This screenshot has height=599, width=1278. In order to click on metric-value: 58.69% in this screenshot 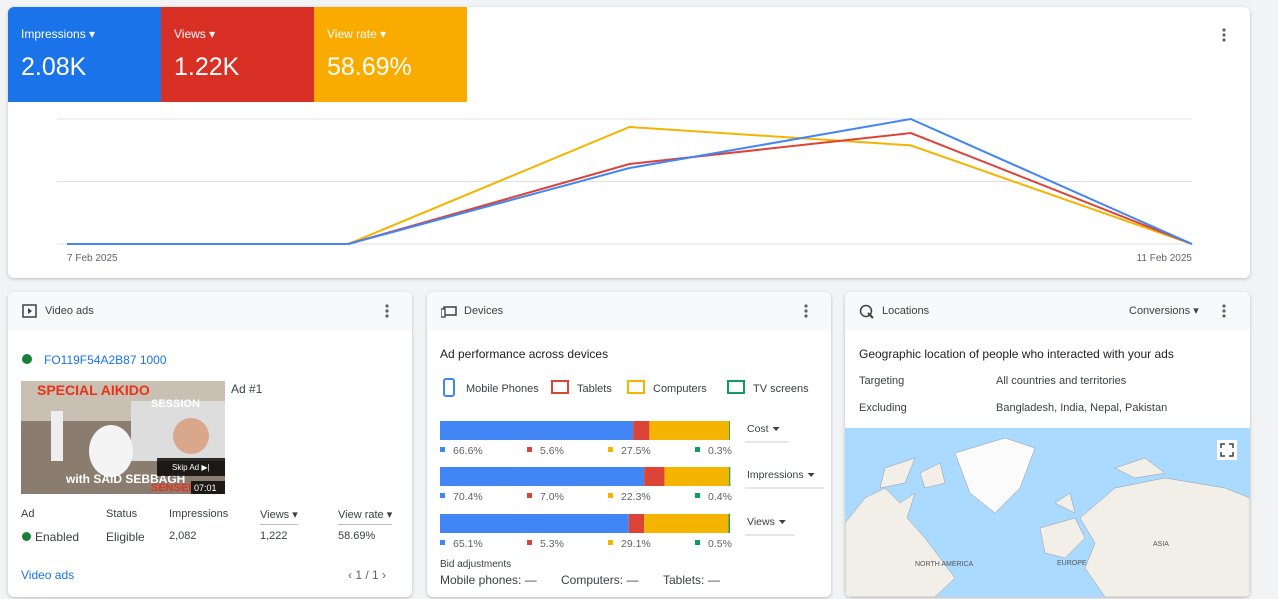, I will do `click(369, 67)`.